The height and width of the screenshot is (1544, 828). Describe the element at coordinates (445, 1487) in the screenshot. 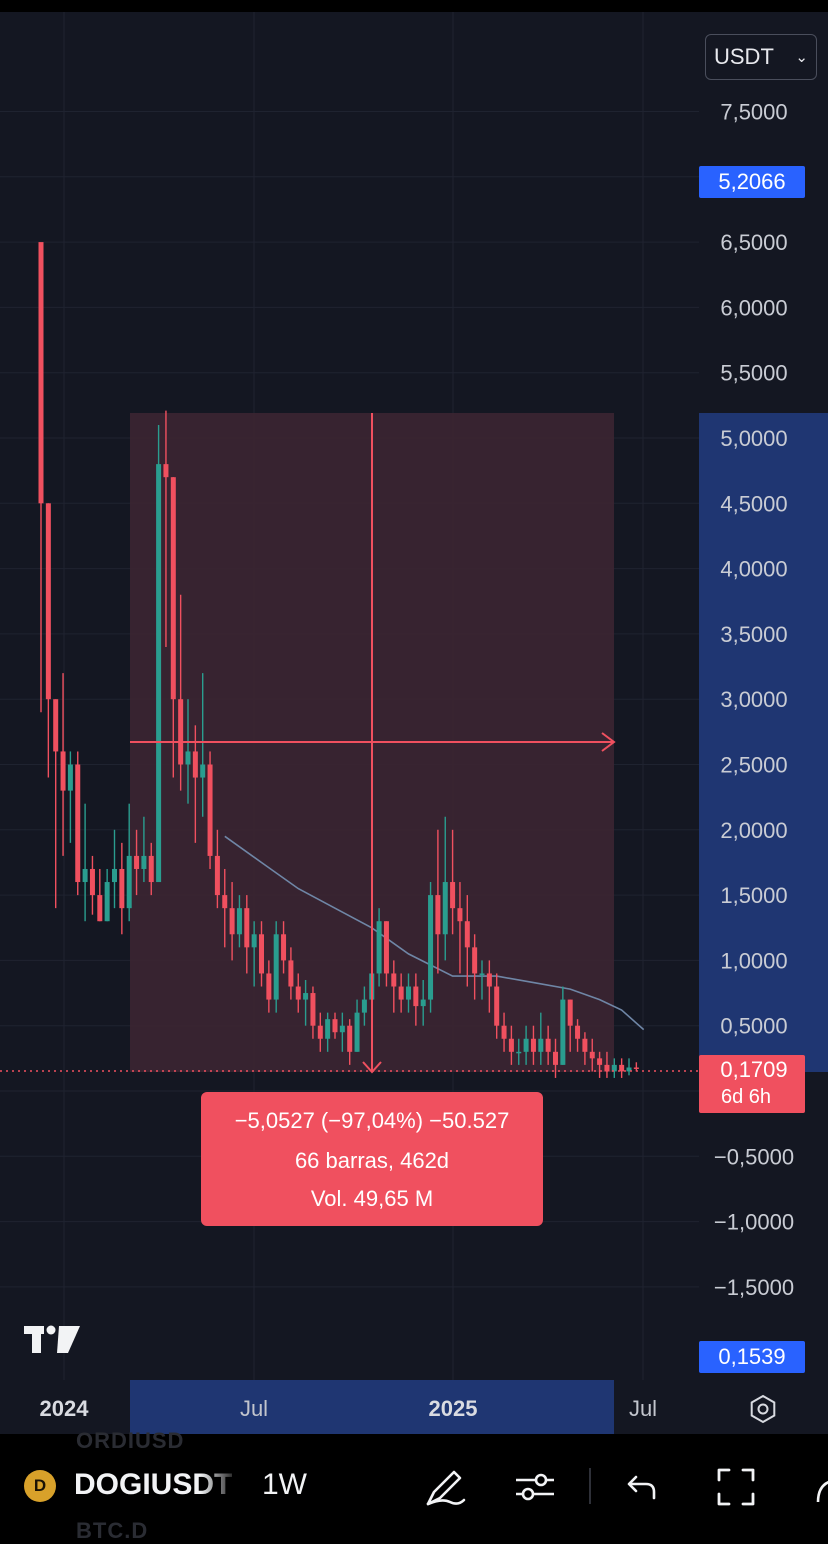

I see `pen-icon` at that location.